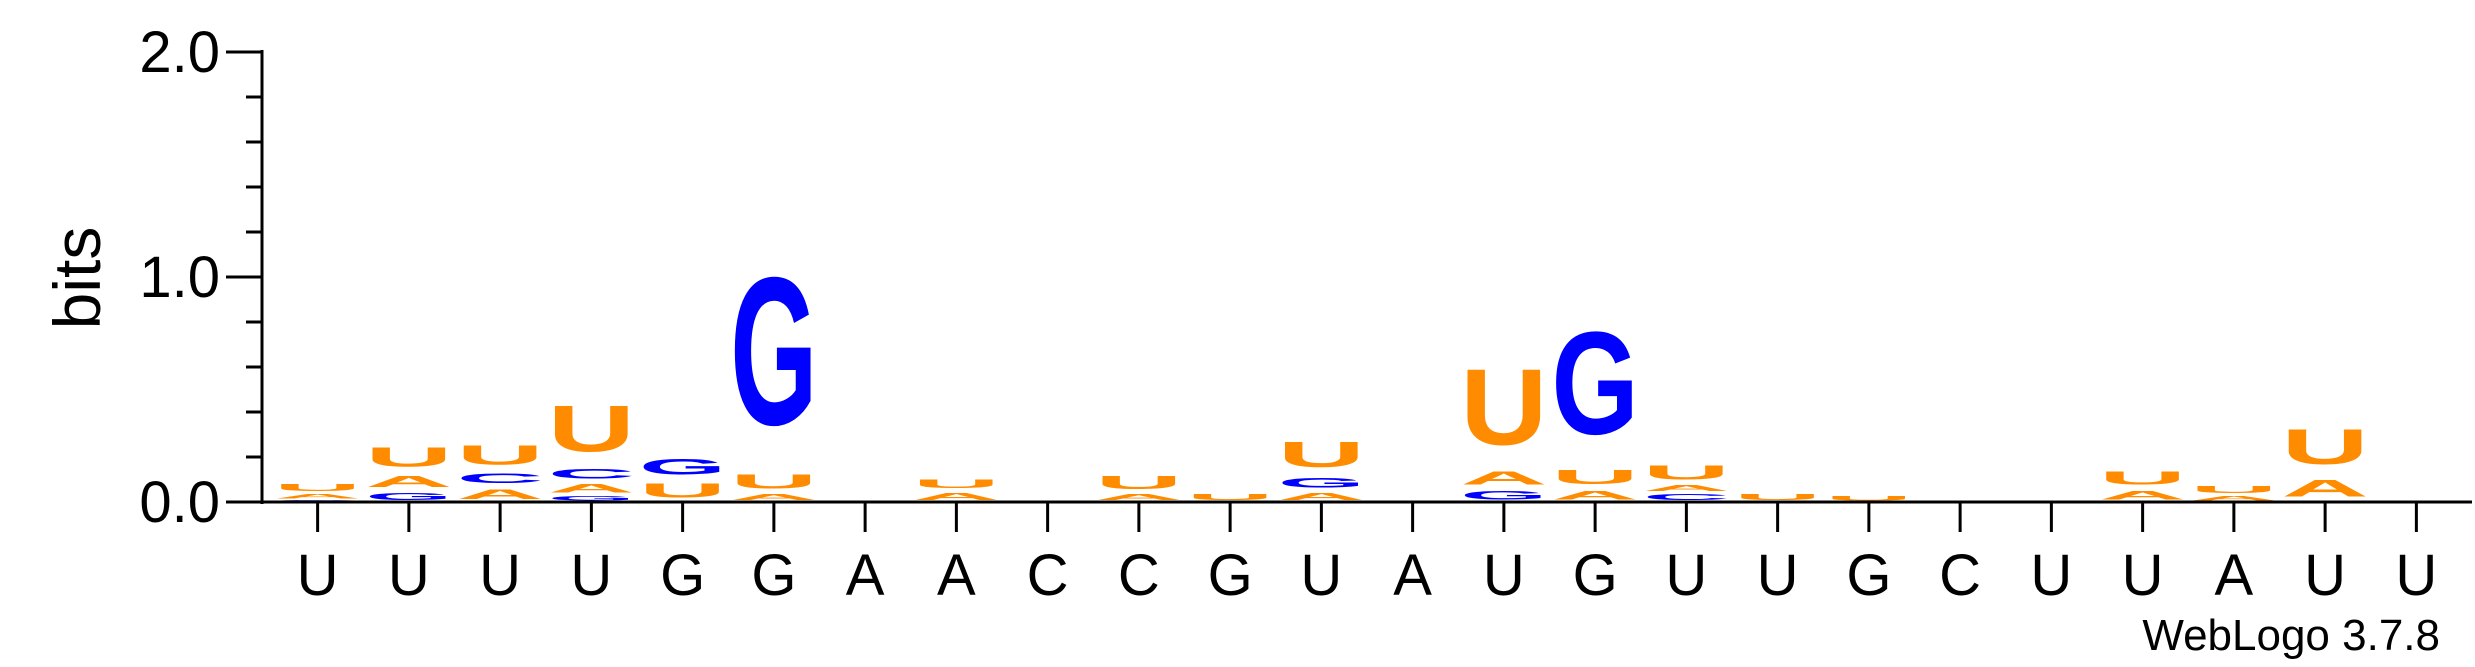  I want to click on y-tick-label: 1.0, so click(179, 277).